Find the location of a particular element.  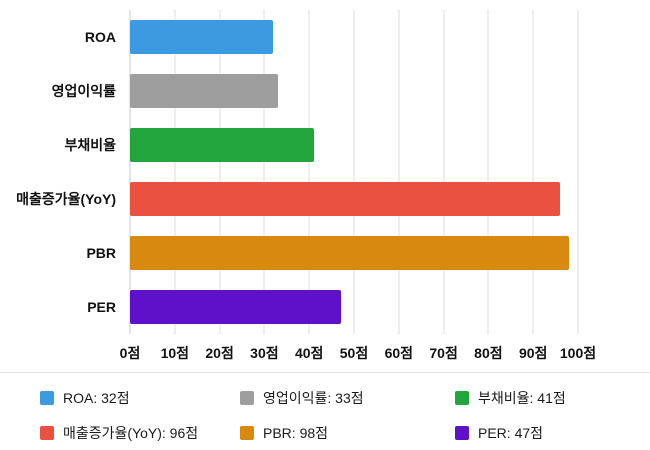

category-label: 영업이익률 is located at coordinates (83, 91).